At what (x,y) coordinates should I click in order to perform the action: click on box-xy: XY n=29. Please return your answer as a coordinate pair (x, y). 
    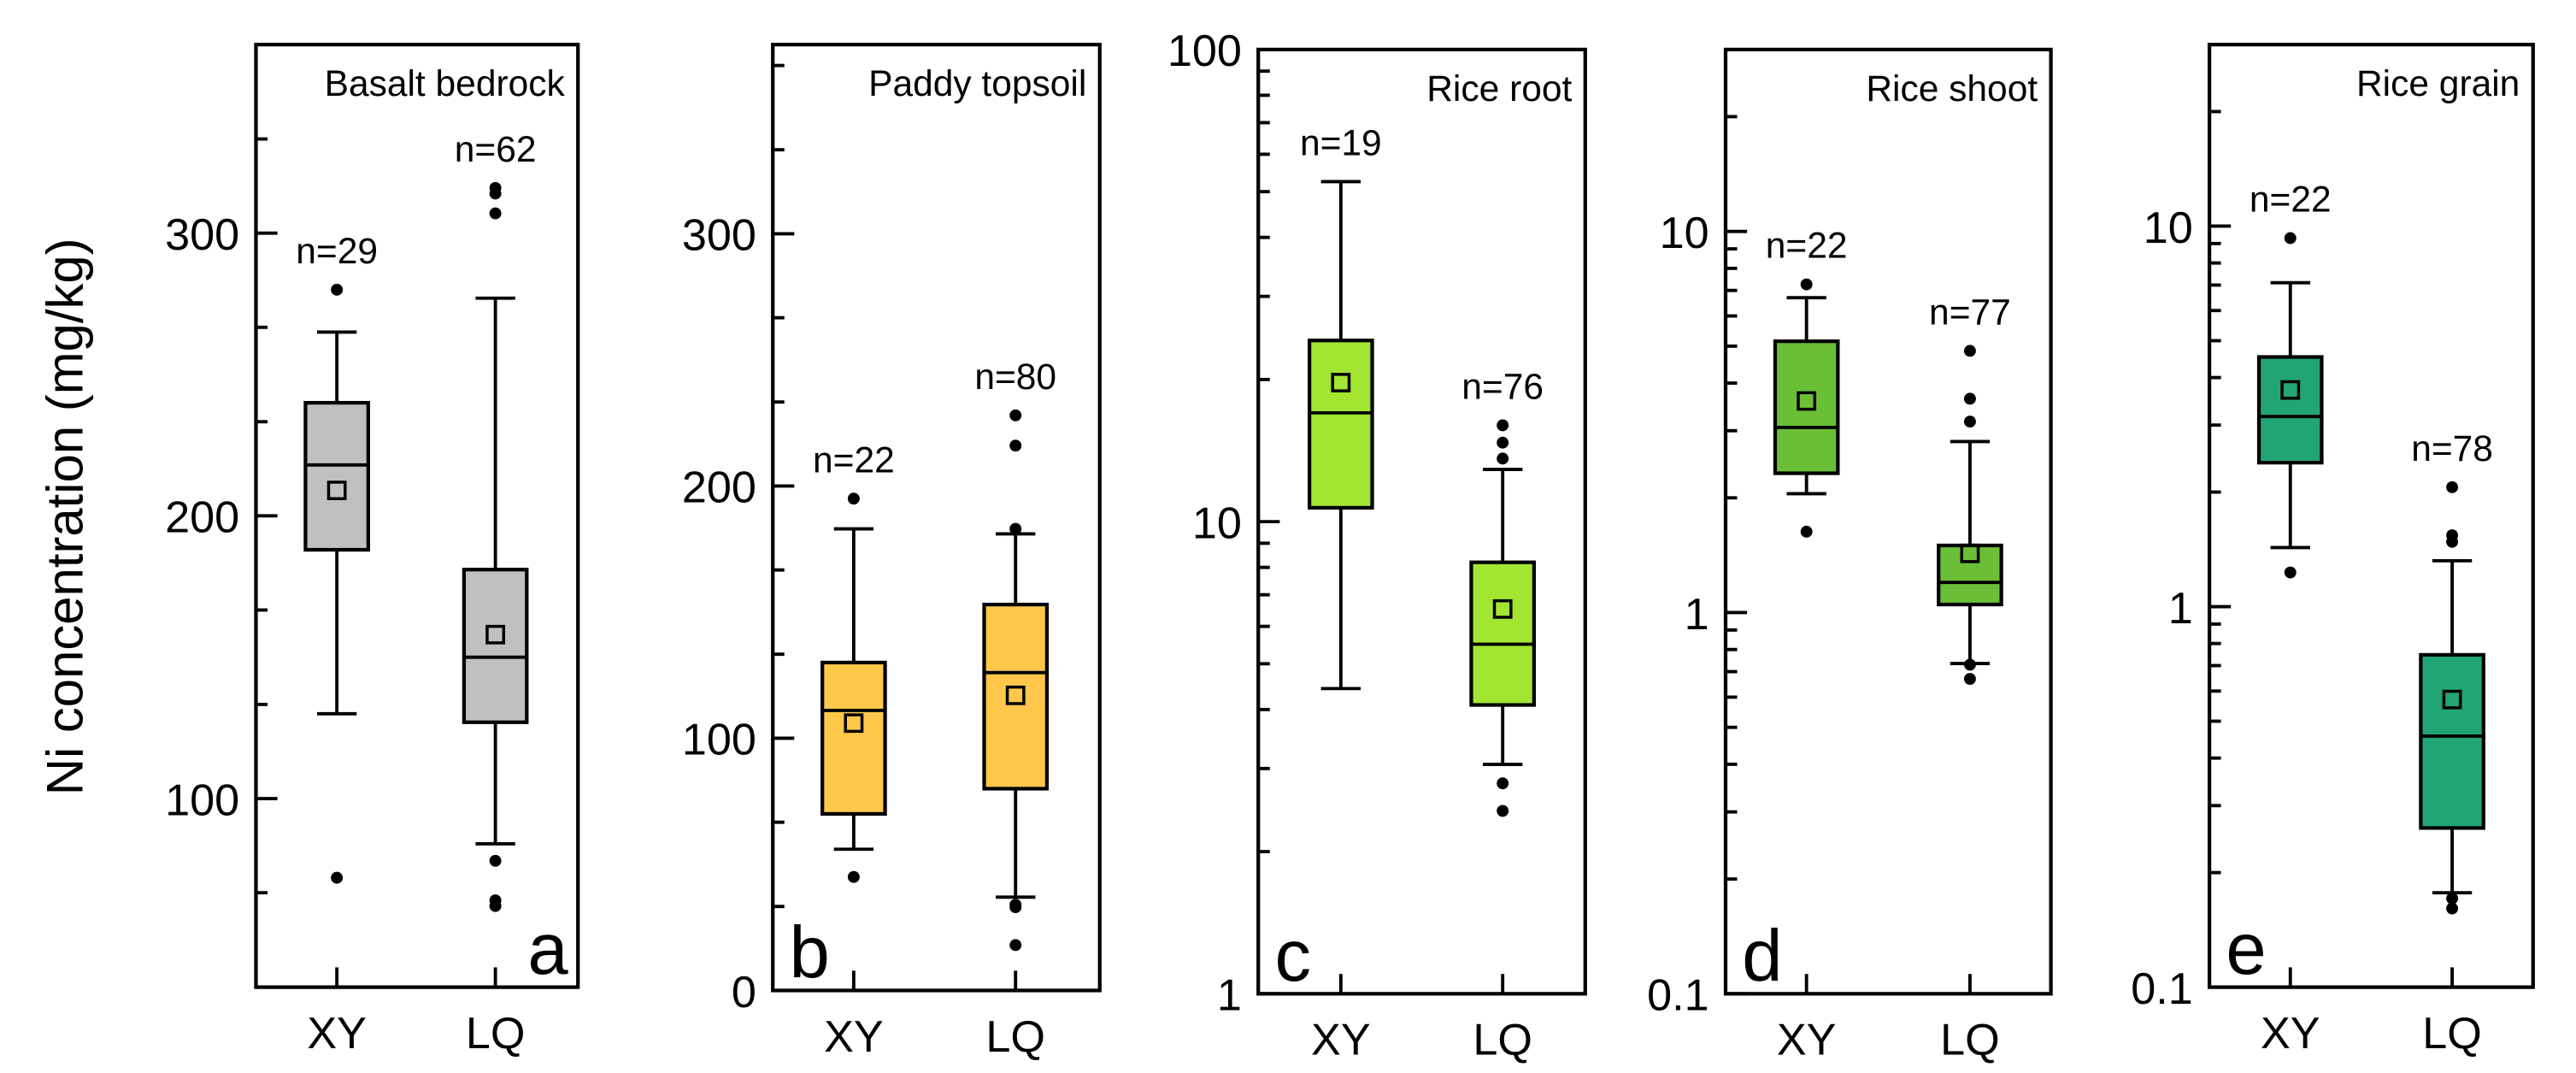
    Looking at the image, I should click on (337, 645).